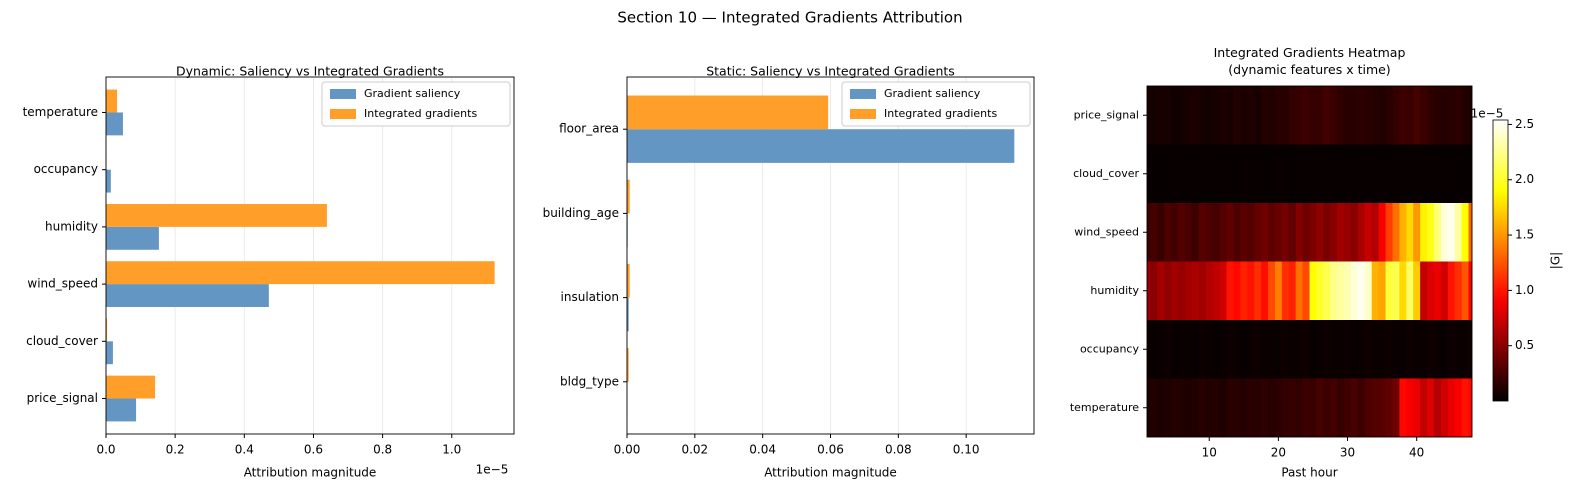 The height and width of the screenshot is (495, 1581). What do you see at coordinates (830, 473) in the screenshot?
I see `x-axis-label: Attribution magnitude` at bounding box center [830, 473].